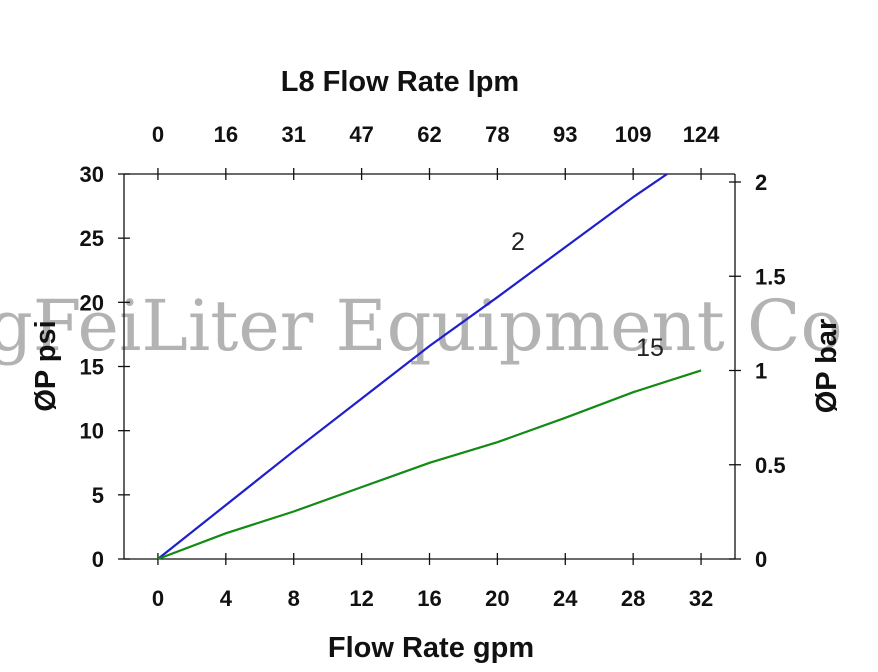  Describe the element at coordinates (92, 302) in the screenshot. I see `y-tick-label: 20` at that location.